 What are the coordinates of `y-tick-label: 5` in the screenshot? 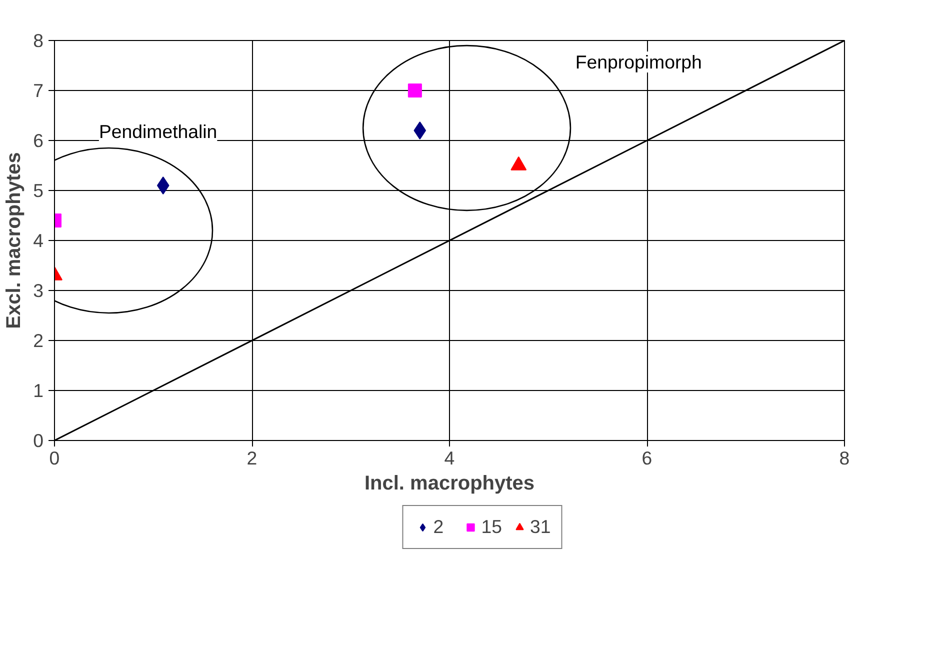 It's located at (38, 190).